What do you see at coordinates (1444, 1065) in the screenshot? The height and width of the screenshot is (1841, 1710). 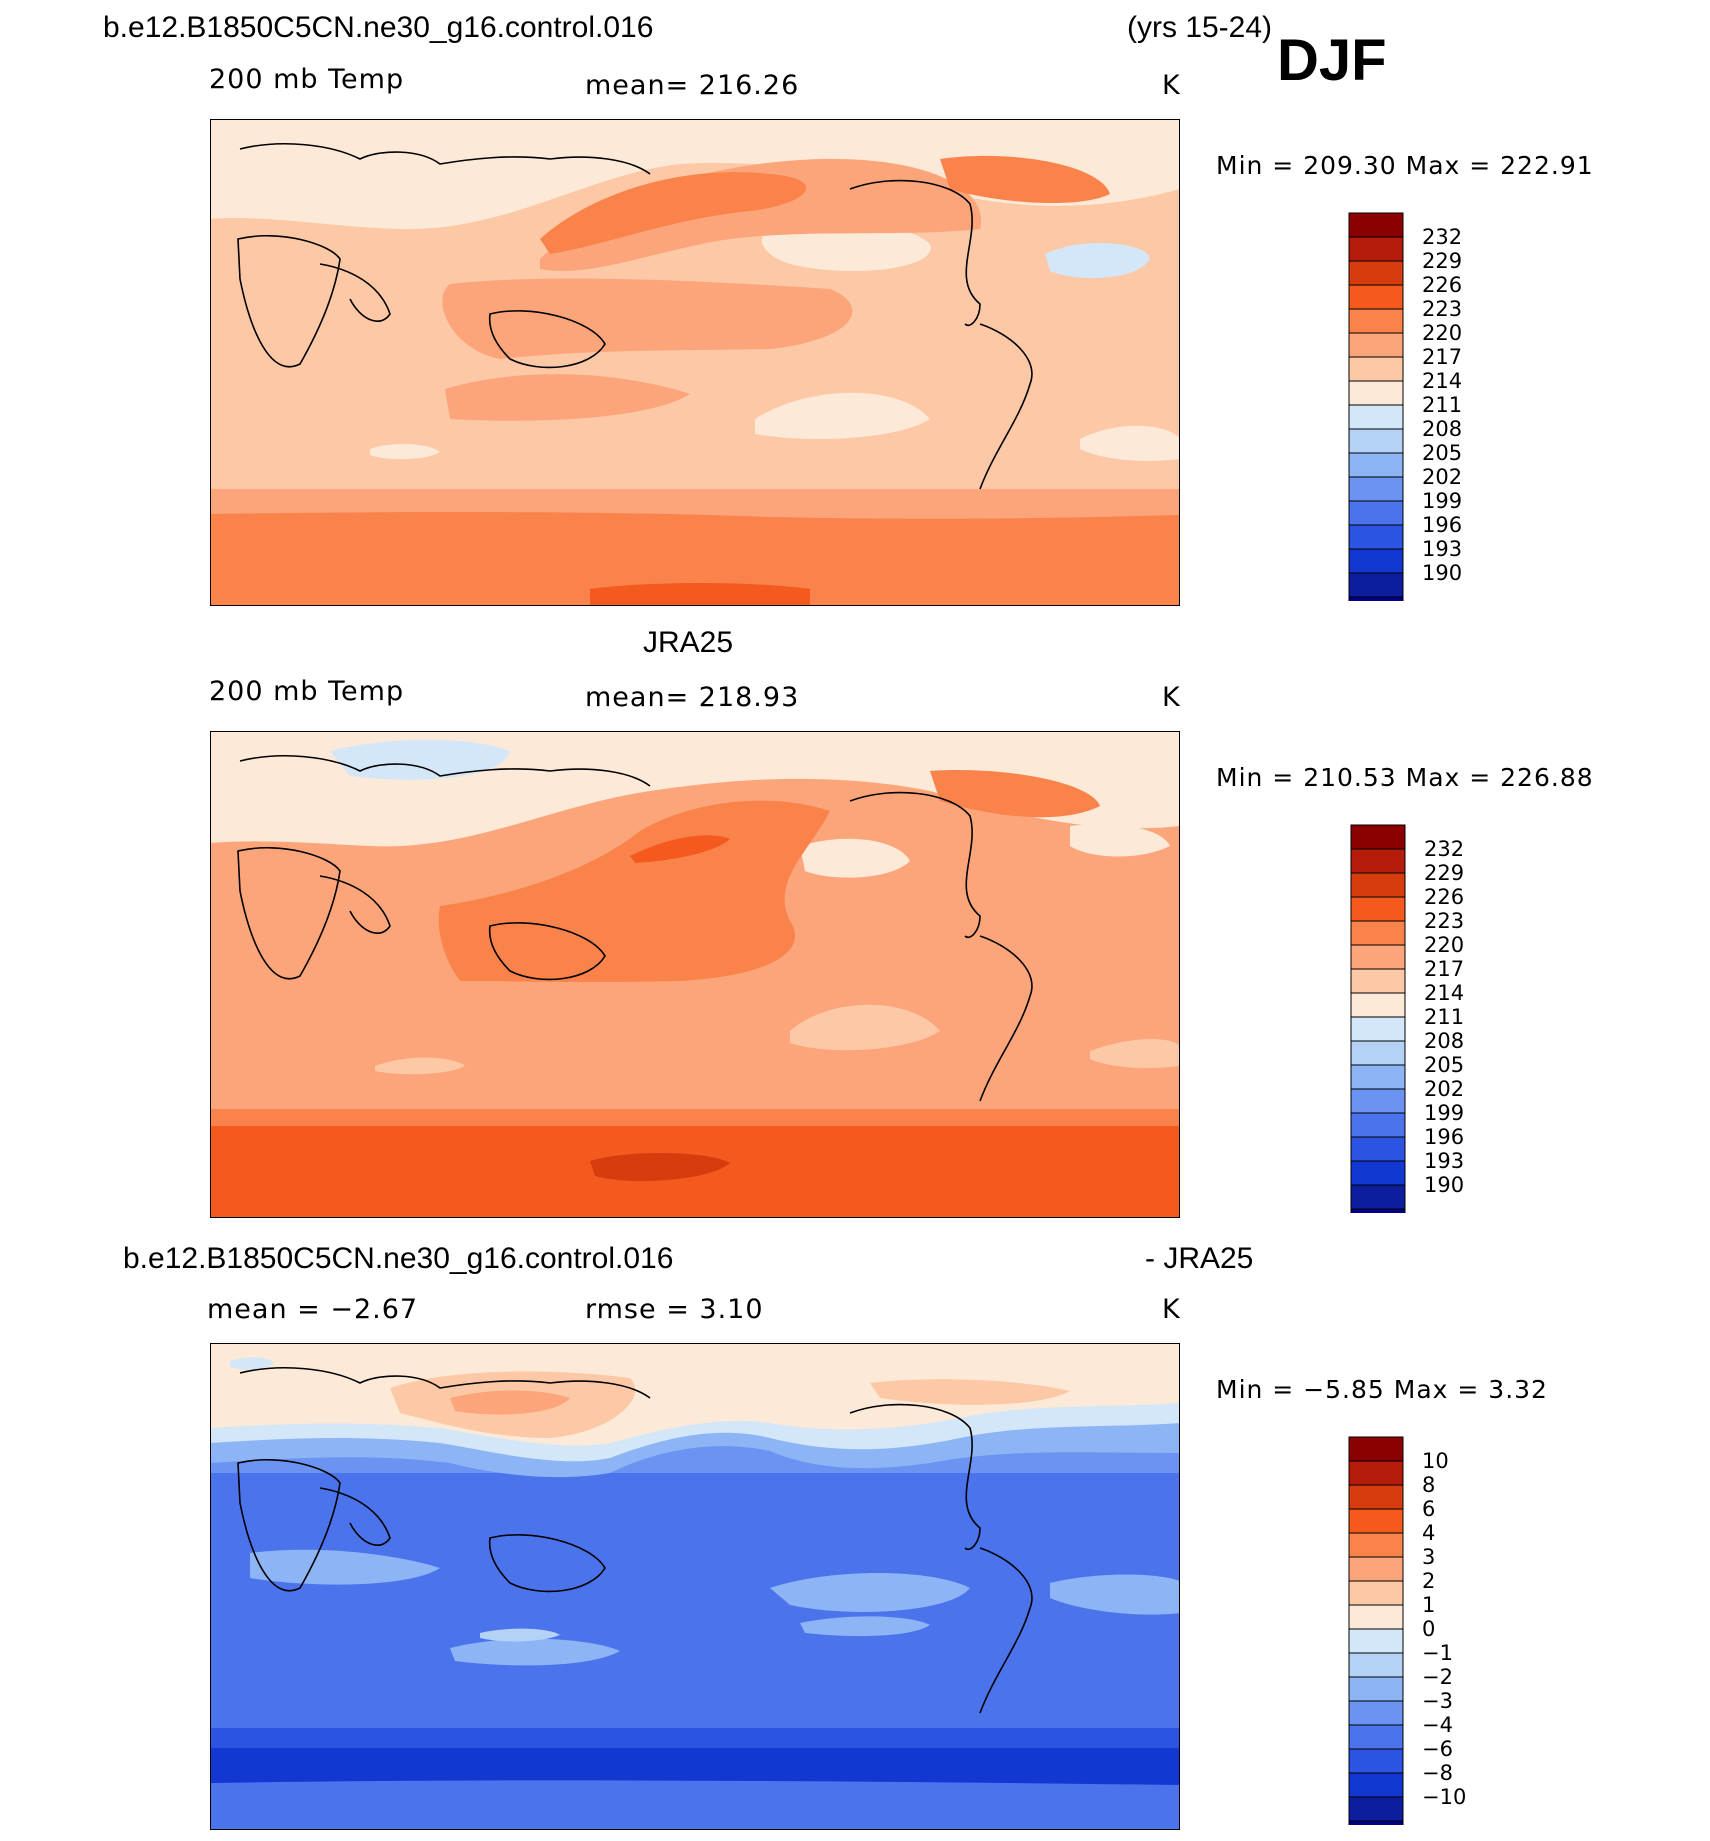 I see `colorbar-label: 205` at bounding box center [1444, 1065].